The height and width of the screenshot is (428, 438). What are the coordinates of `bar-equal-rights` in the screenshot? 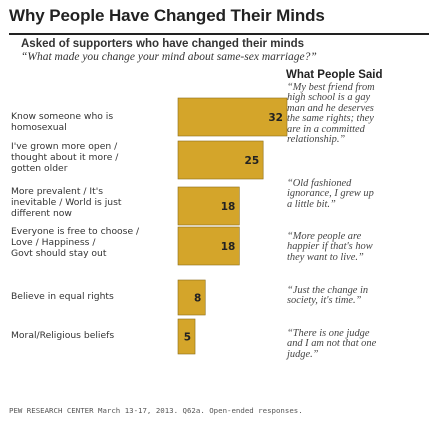 It's located at (191, 297).